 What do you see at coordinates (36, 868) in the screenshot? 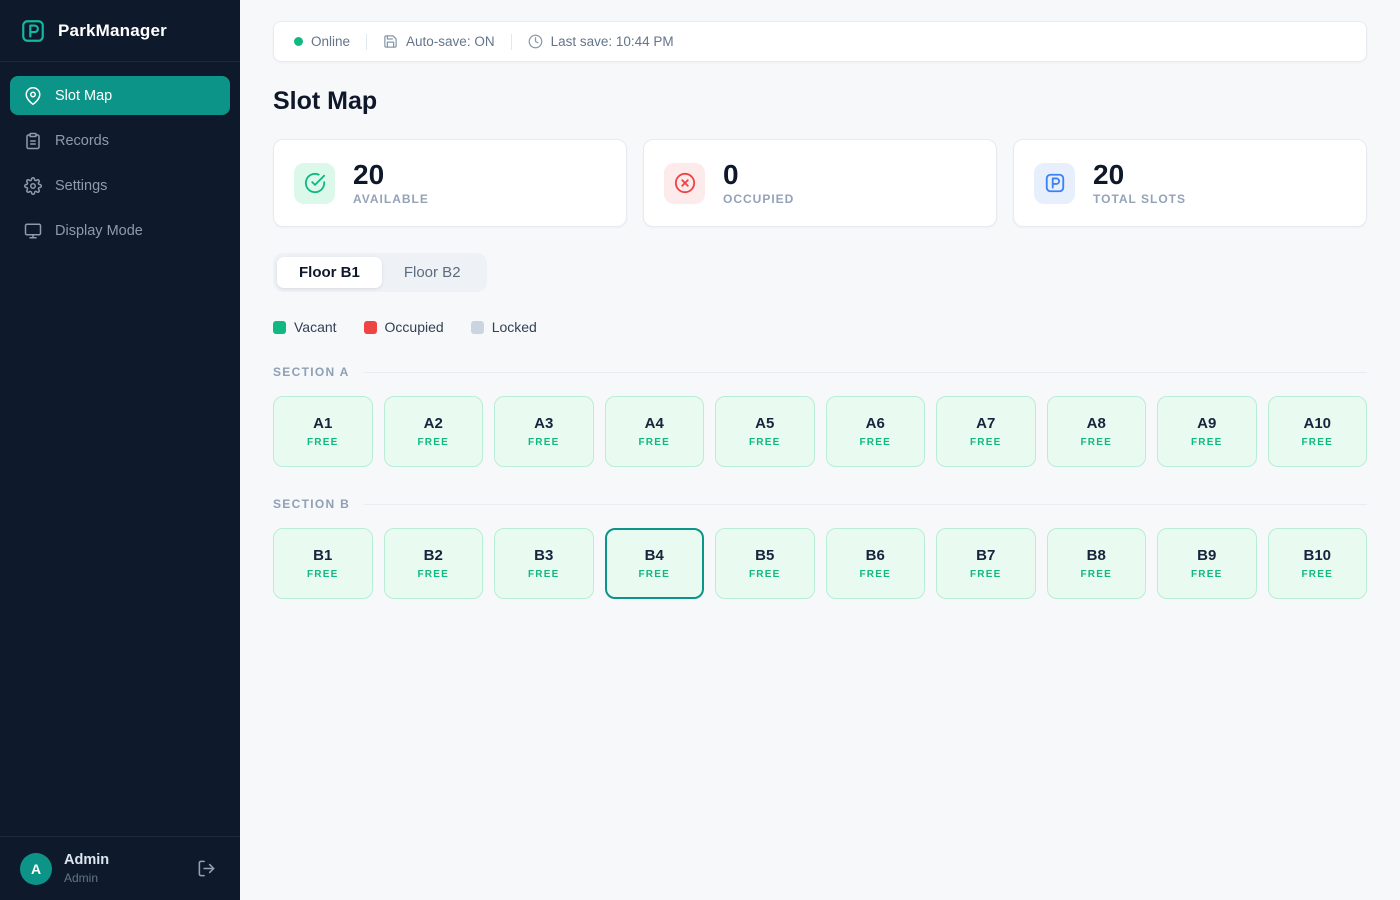
I see `avatar: A` at bounding box center [36, 868].